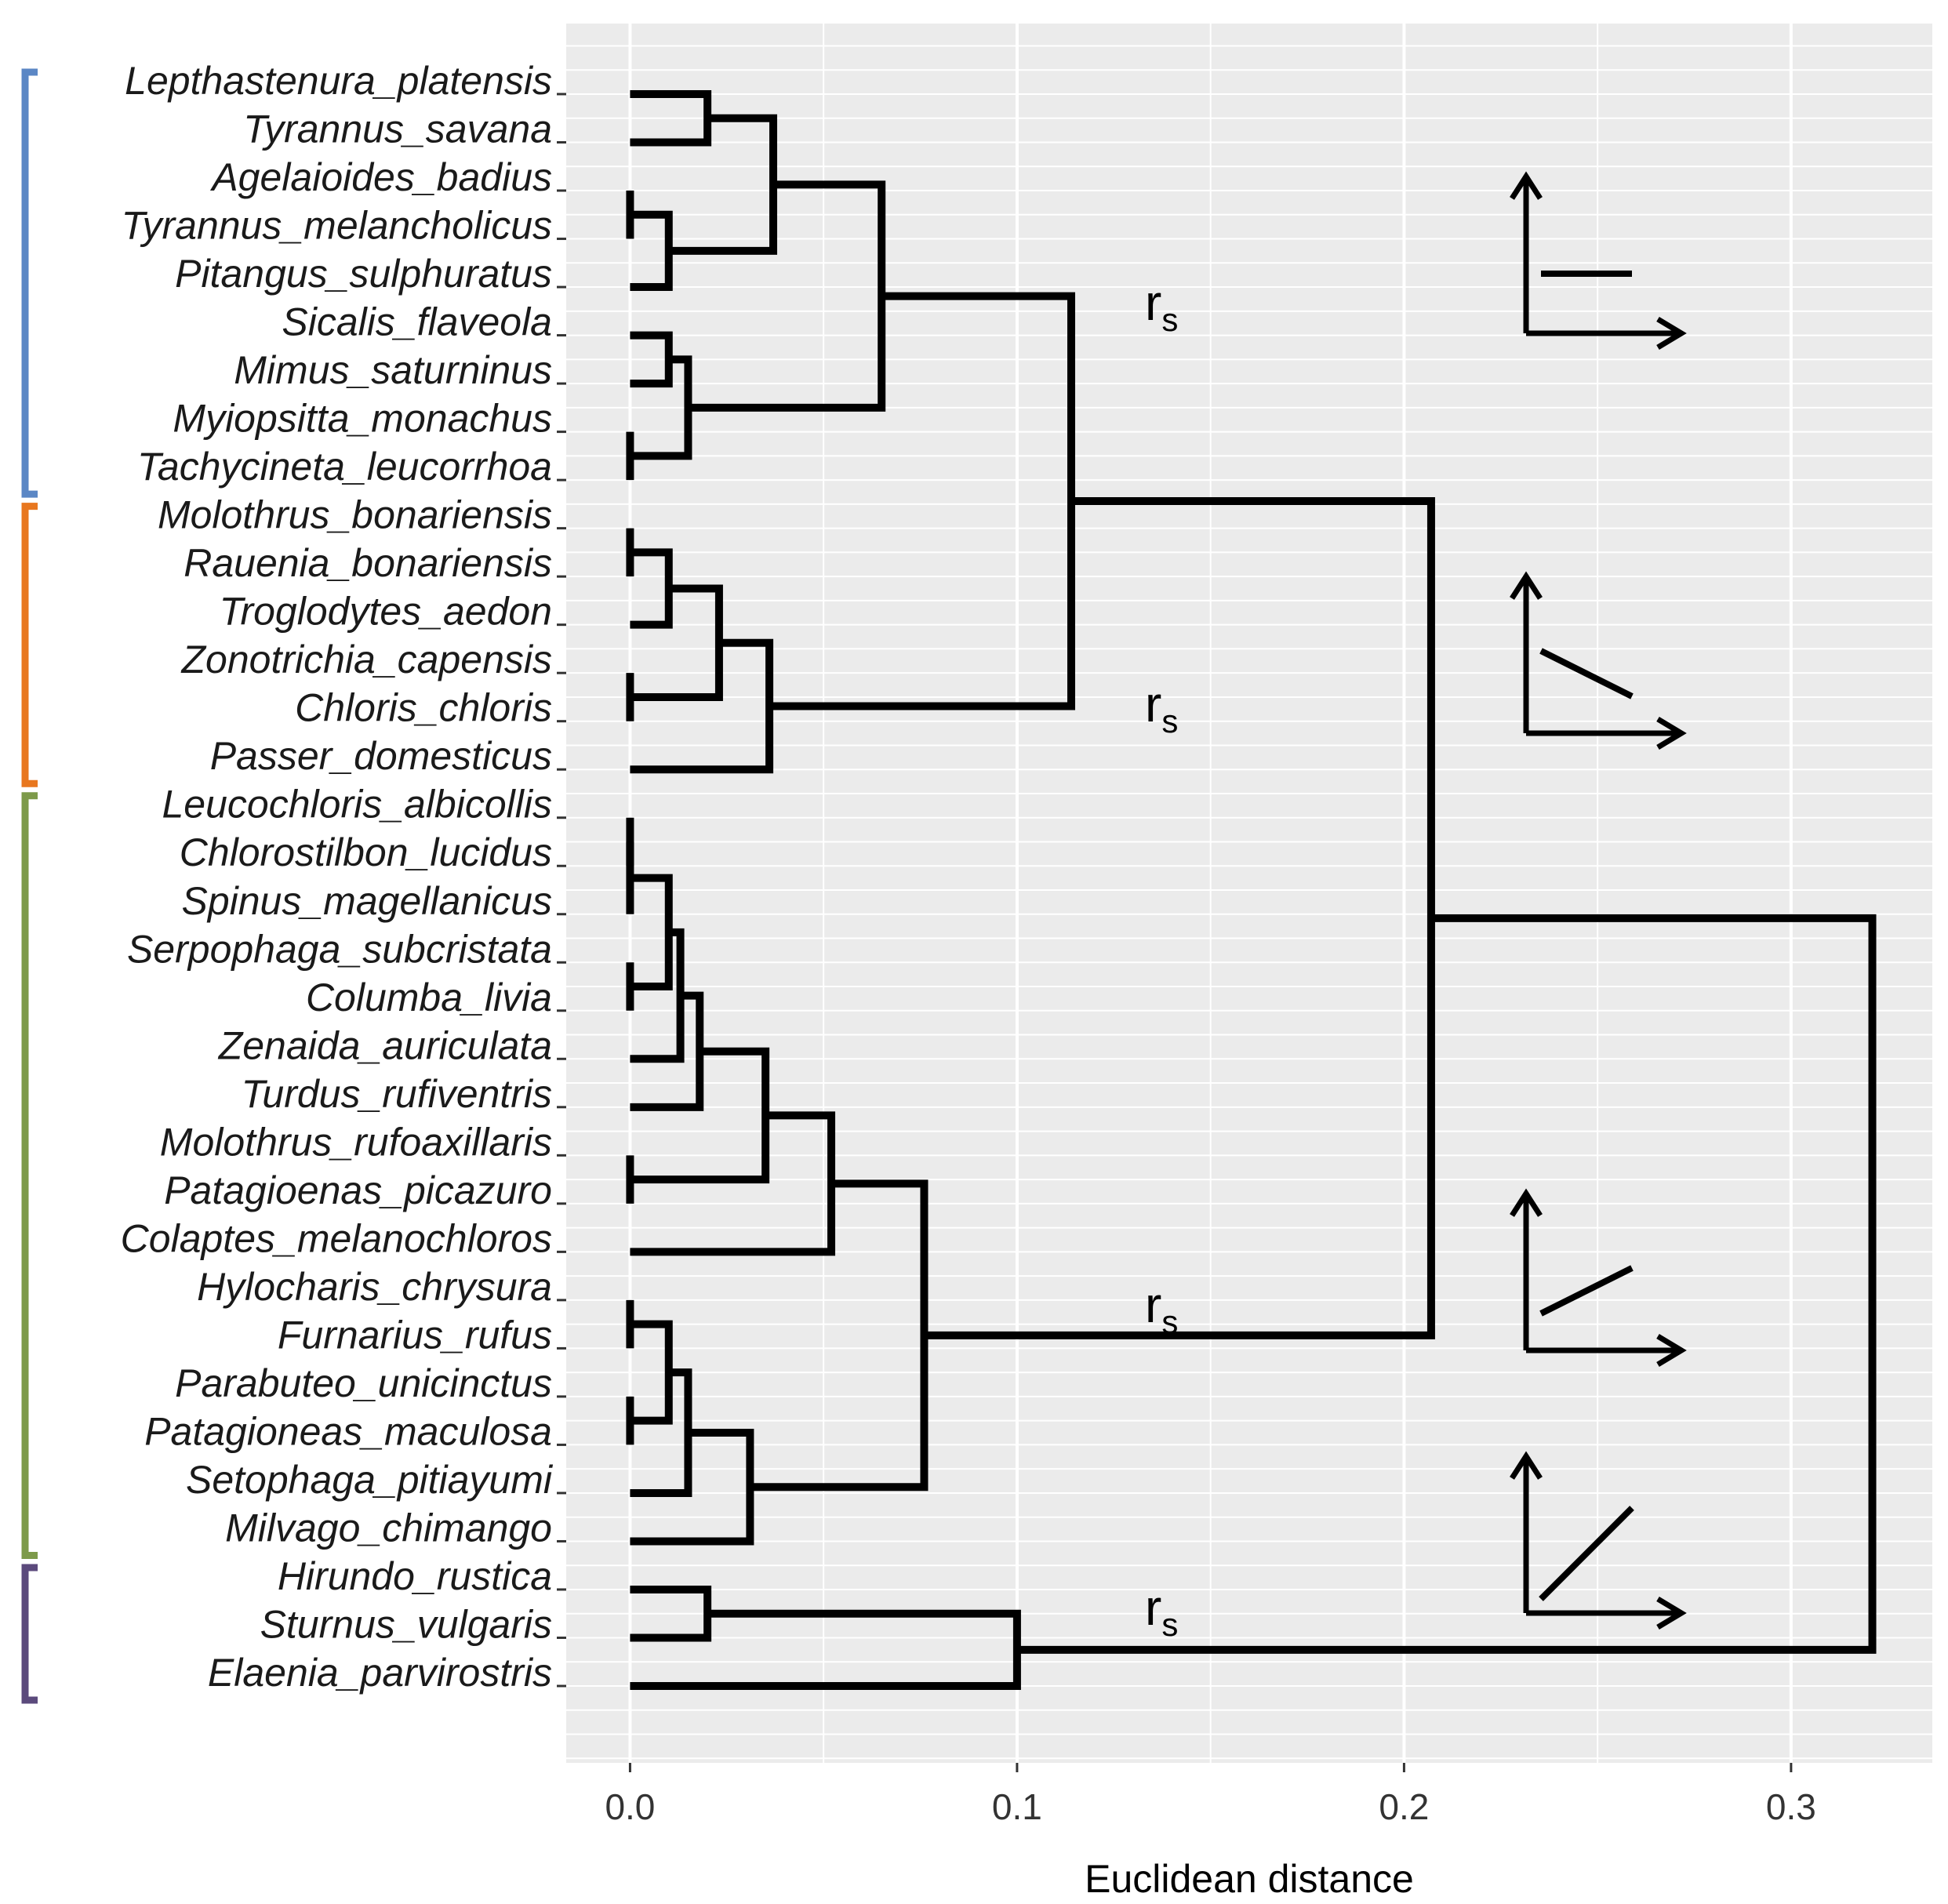 The image size is (1948, 1904). Describe the element at coordinates (651, 588) in the screenshot. I see `branch-B2` at that location.